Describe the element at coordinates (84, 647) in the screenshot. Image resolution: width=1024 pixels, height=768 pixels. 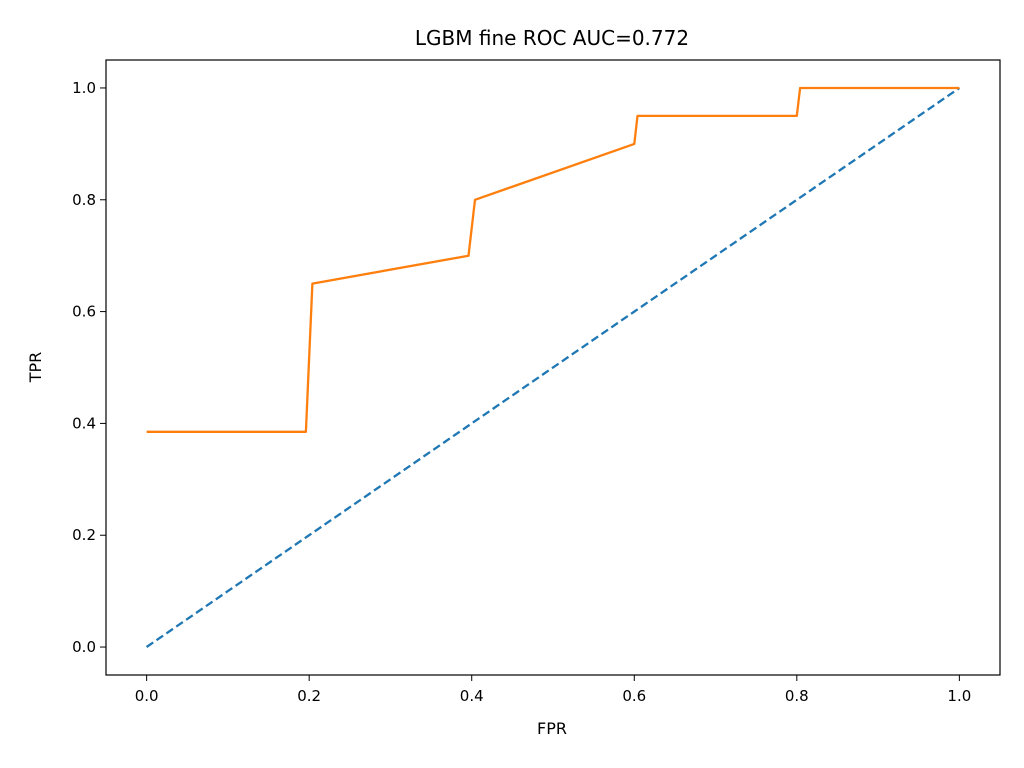
I see `y-tick-label: 0.0` at that location.